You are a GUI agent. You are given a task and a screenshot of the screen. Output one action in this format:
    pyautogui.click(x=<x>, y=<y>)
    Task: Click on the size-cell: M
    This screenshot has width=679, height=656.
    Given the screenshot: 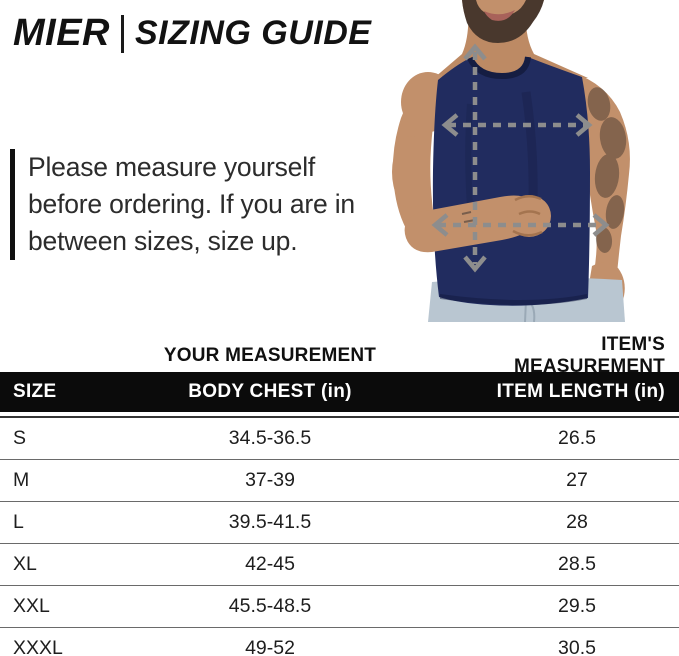 What is the action you would take?
    pyautogui.click(x=21, y=480)
    